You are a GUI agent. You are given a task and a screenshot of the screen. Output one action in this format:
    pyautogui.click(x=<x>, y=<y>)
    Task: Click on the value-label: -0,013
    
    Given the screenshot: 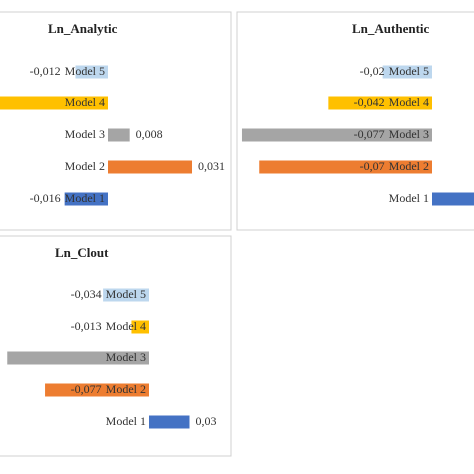 What is the action you would take?
    pyautogui.click(x=86, y=326)
    